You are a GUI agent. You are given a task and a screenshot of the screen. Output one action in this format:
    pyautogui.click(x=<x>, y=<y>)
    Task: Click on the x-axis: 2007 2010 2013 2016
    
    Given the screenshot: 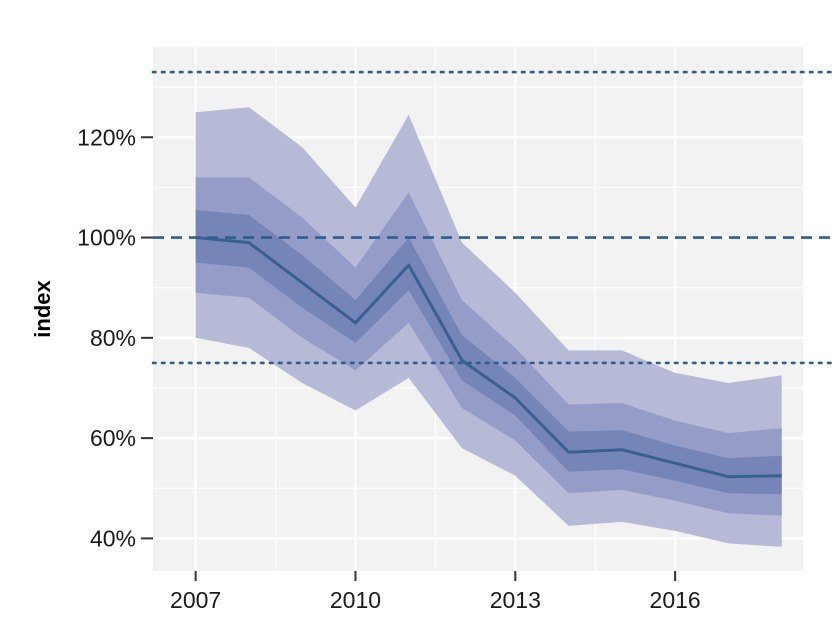 What is the action you would take?
    pyautogui.click(x=435, y=592)
    